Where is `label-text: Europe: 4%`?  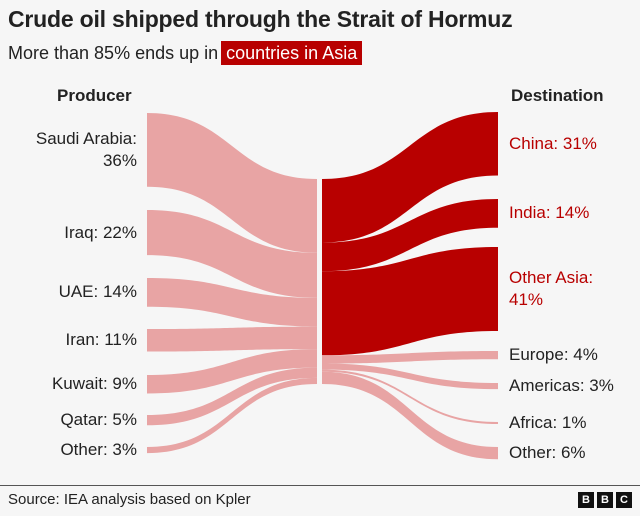
label-text: Europe: 4% is located at coordinates (553, 355).